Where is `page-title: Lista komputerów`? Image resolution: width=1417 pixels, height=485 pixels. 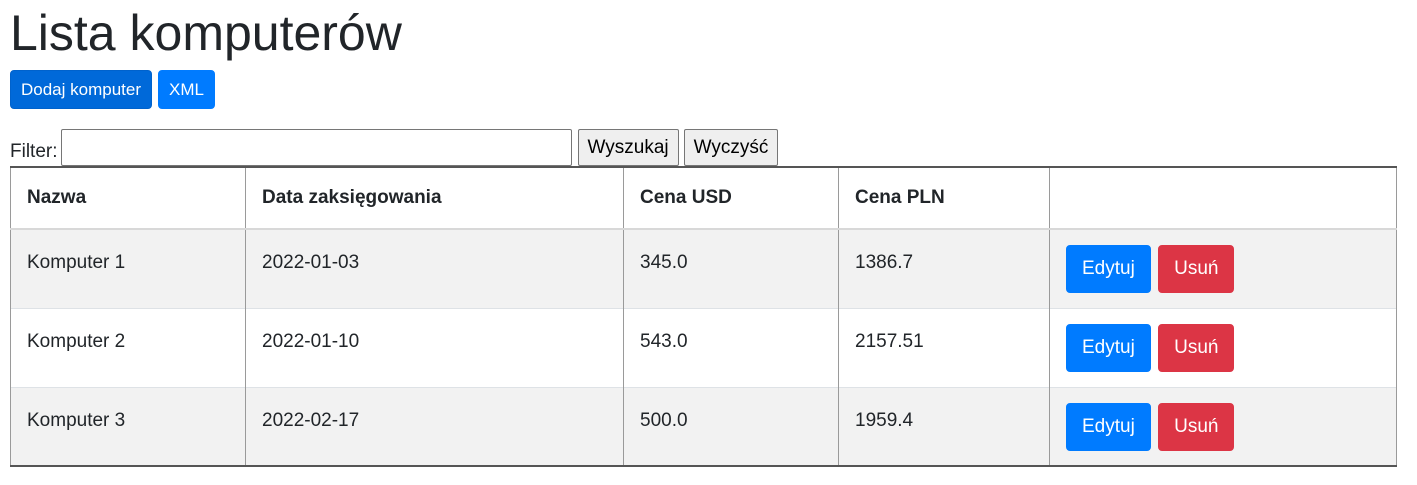 page-title: Lista komputerów is located at coordinates (206, 33).